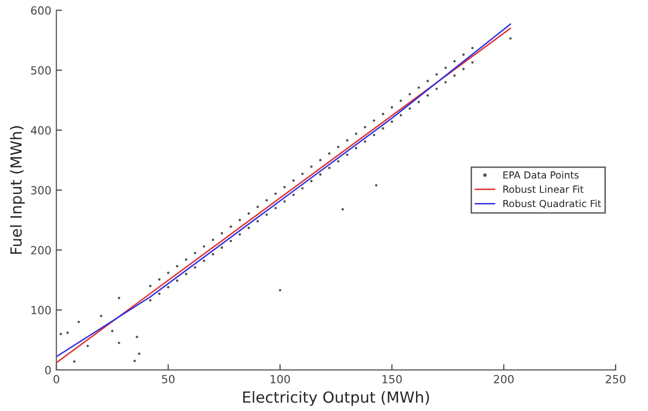 This screenshot has height=411, width=648. I want to click on x-tick-label: 0, so click(57, 379).